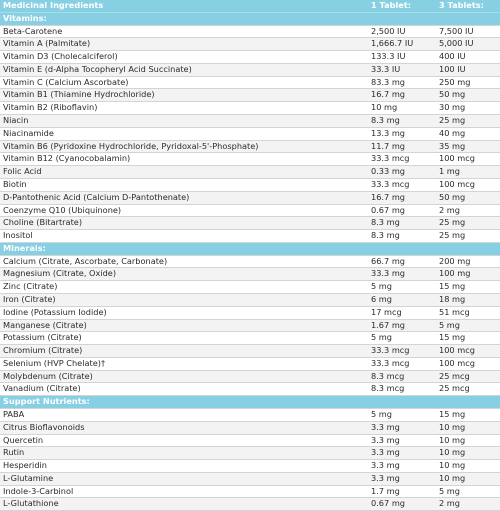 The width and height of the screenshot is (500, 511). I want to click on table-row: Niacinamide 13.3 mg 40 mg, so click(250, 134).